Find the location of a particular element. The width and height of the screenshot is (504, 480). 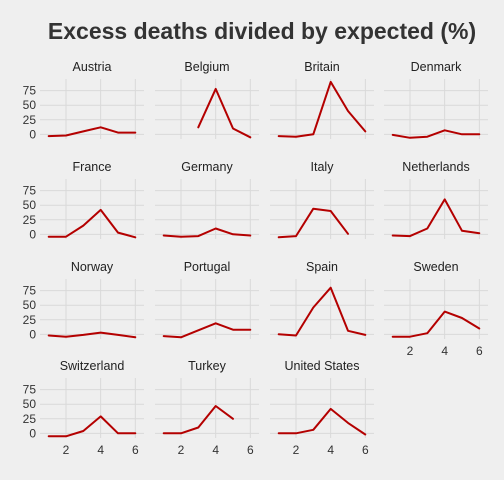

panel-denmark: Denmark is located at coordinates (436, 99).